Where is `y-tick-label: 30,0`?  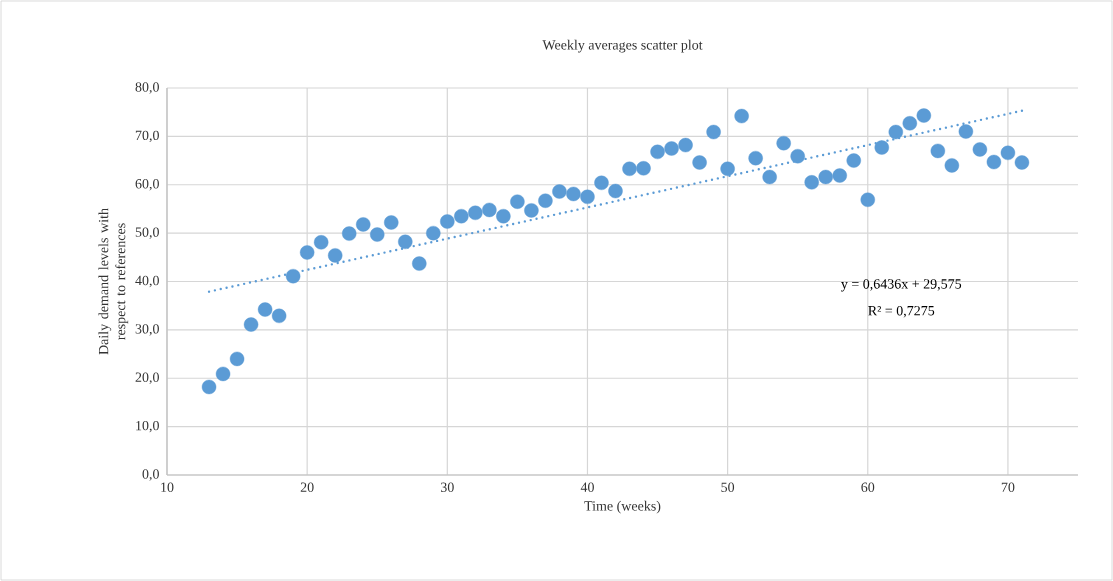
y-tick-label: 30,0 is located at coordinates (147, 330).